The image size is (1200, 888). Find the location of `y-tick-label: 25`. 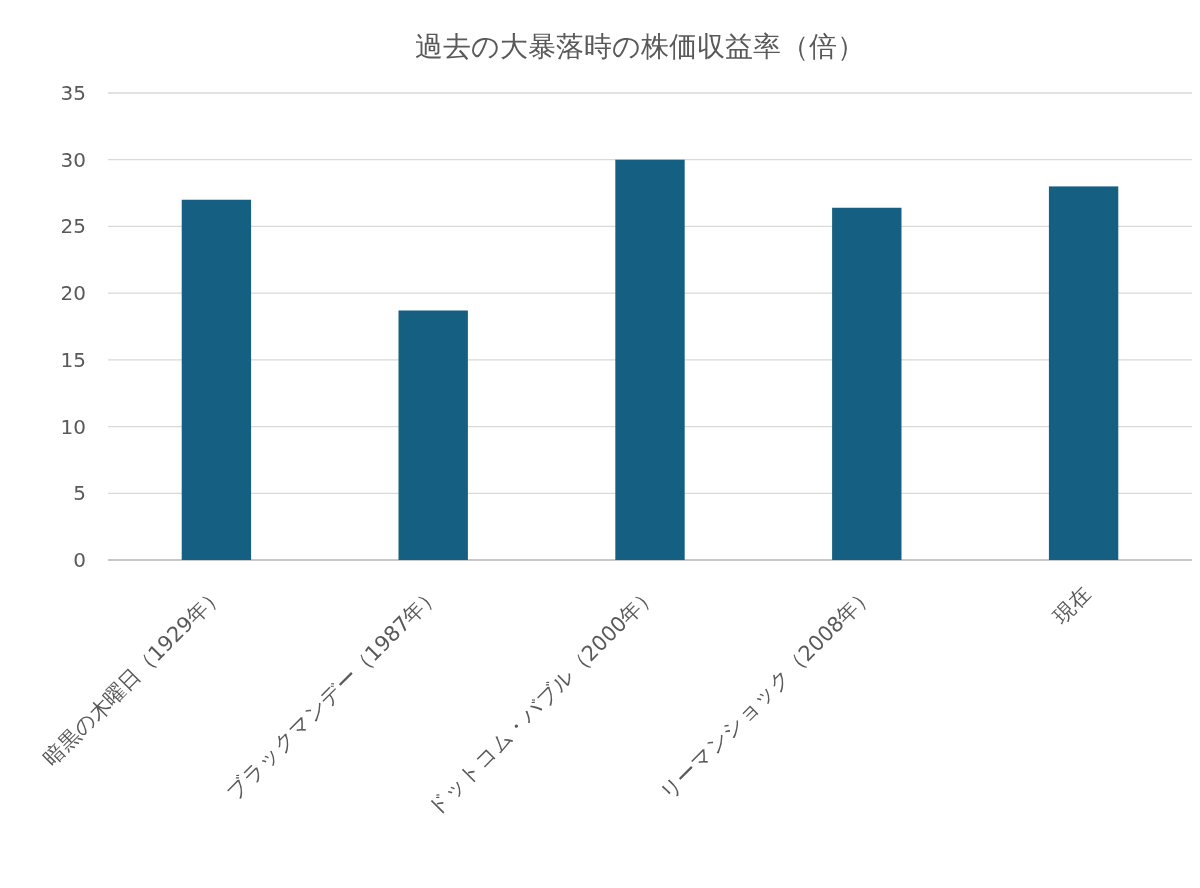

y-tick-label: 25 is located at coordinates (73, 226).